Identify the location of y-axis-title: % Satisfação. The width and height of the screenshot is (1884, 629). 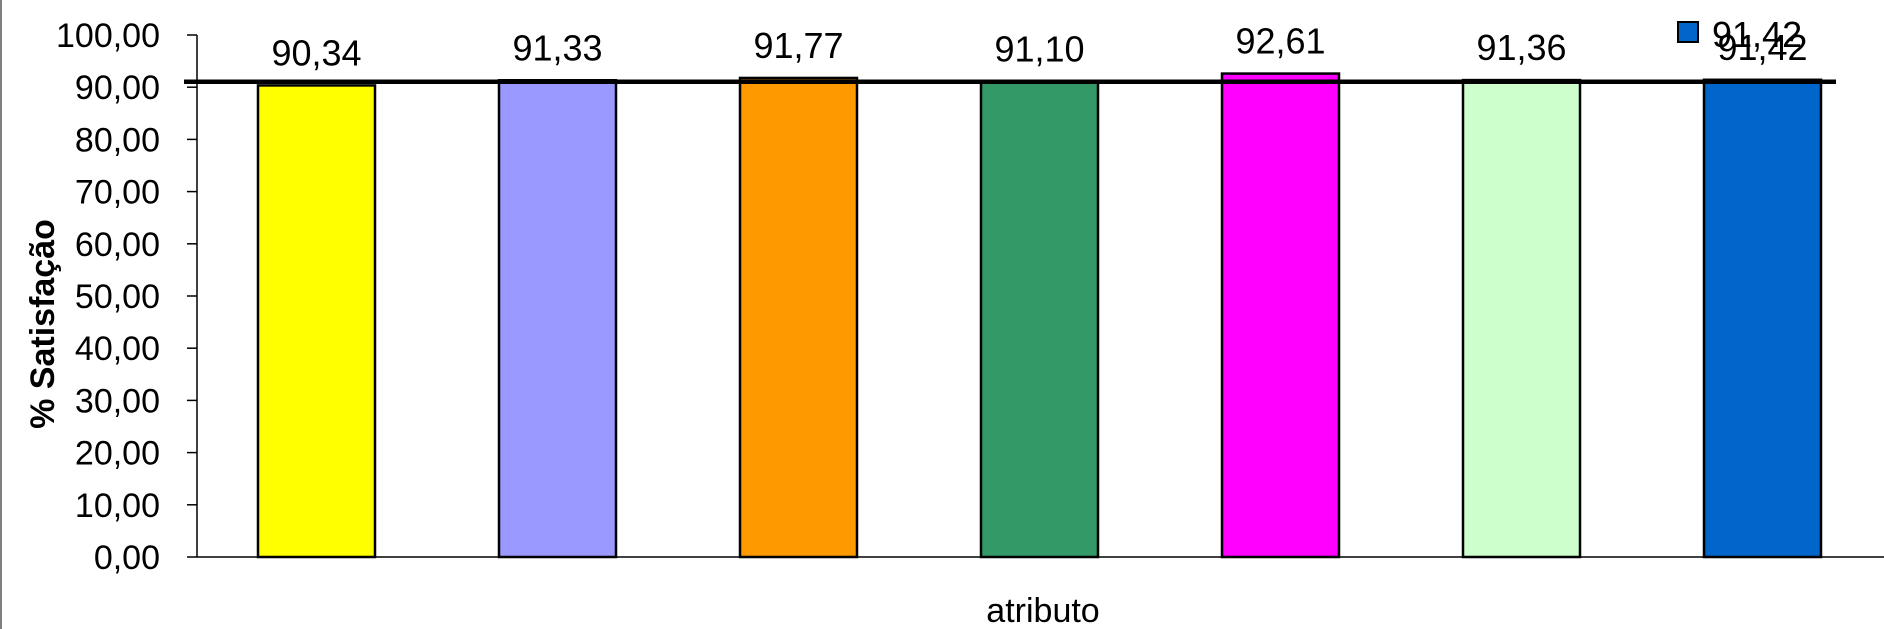
(43, 324).